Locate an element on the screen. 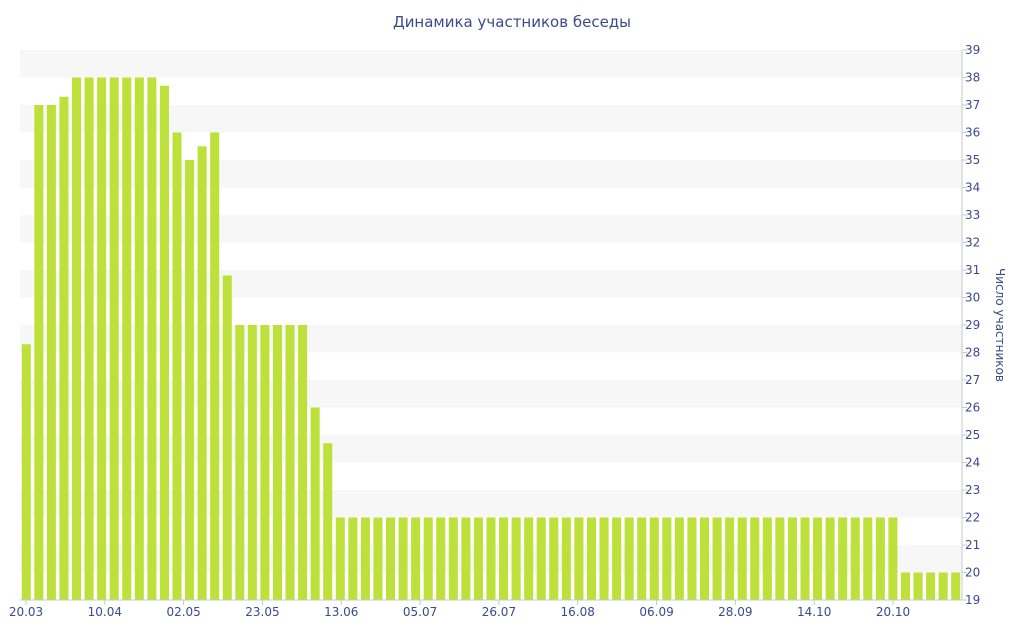  x-tick-label: 14.10 is located at coordinates (814, 612).